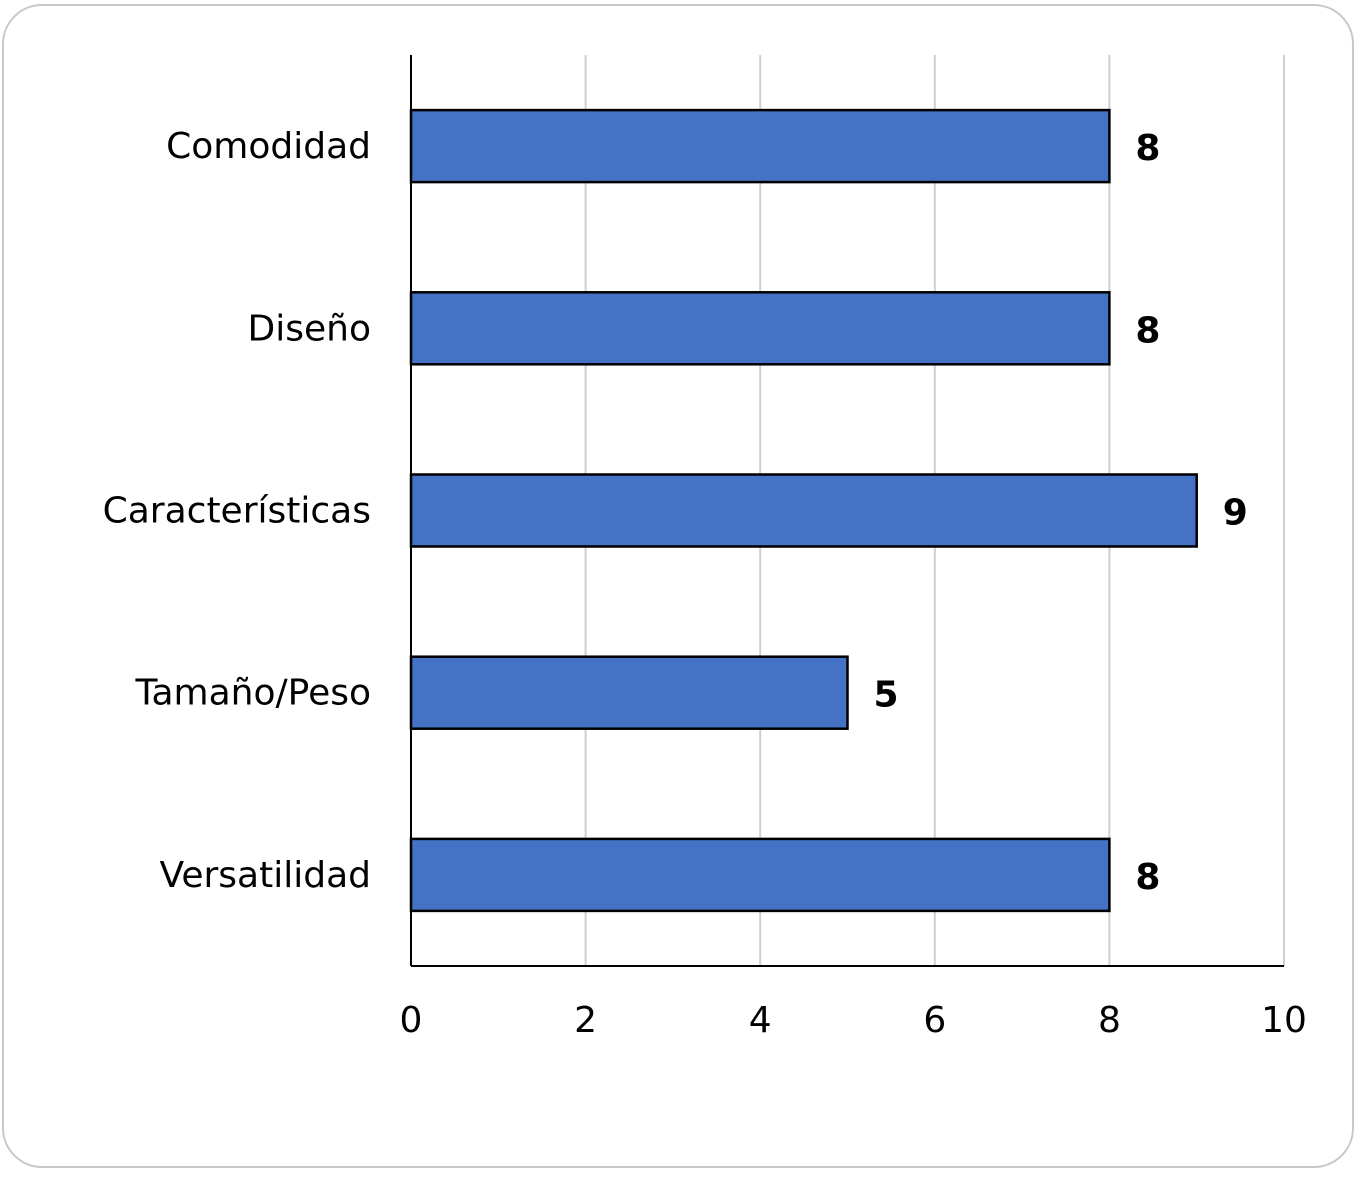  Describe the element at coordinates (1284, 1020) in the screenshot. I see `x-tick-label: 10` at that location.